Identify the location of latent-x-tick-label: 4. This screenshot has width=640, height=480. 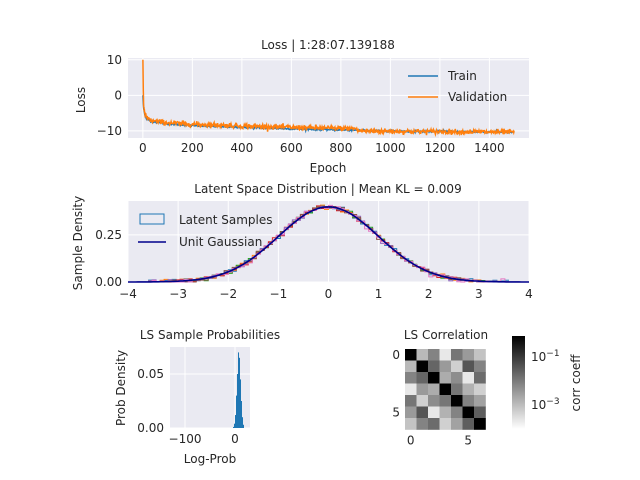
(529, 294).